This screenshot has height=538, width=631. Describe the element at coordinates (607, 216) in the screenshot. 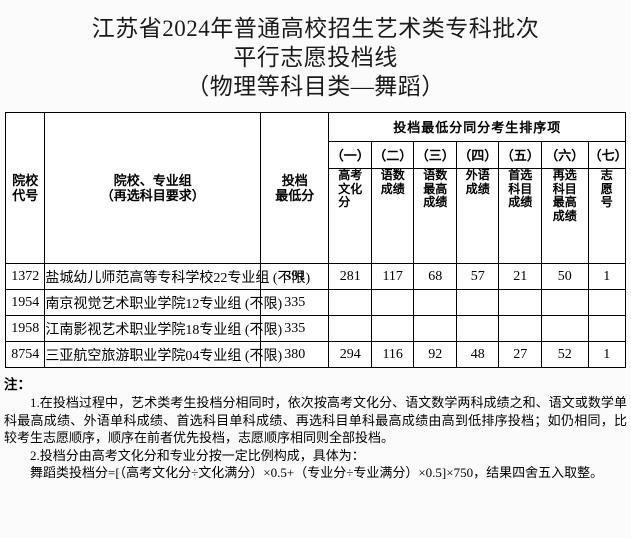

I see `header-rank-label-preference-number: 志愿号` at that location.